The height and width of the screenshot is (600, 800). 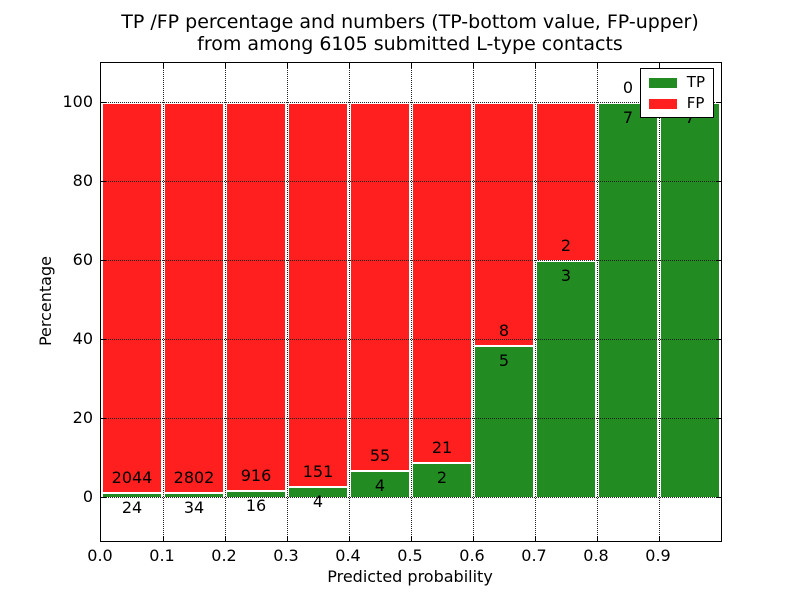 I want to click on y-tick-label: 0, so click(x=87, y=496).